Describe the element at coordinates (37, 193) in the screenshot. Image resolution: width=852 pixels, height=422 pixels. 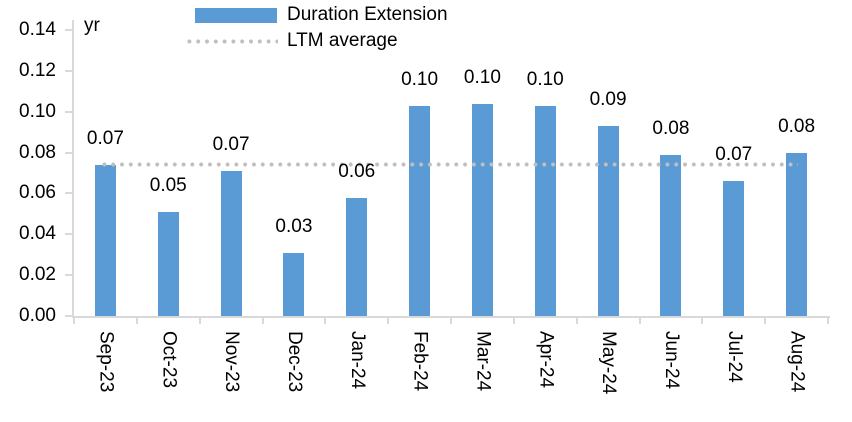
I see `y-axis-tick-label: 0.06` at that location.